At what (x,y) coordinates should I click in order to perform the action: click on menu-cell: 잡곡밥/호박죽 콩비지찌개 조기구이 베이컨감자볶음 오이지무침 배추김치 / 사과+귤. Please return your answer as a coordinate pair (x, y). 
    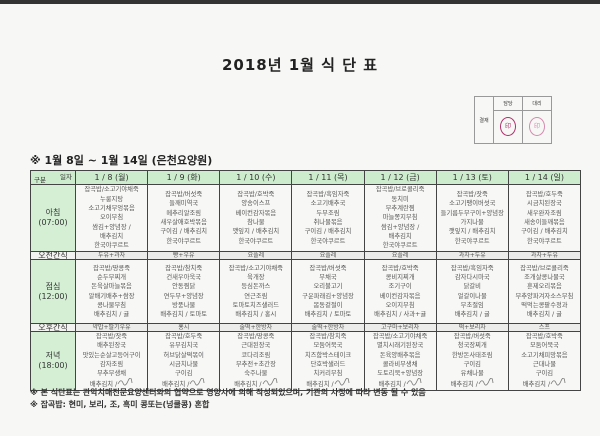
    Looking at the image, I should click on (400, 291).